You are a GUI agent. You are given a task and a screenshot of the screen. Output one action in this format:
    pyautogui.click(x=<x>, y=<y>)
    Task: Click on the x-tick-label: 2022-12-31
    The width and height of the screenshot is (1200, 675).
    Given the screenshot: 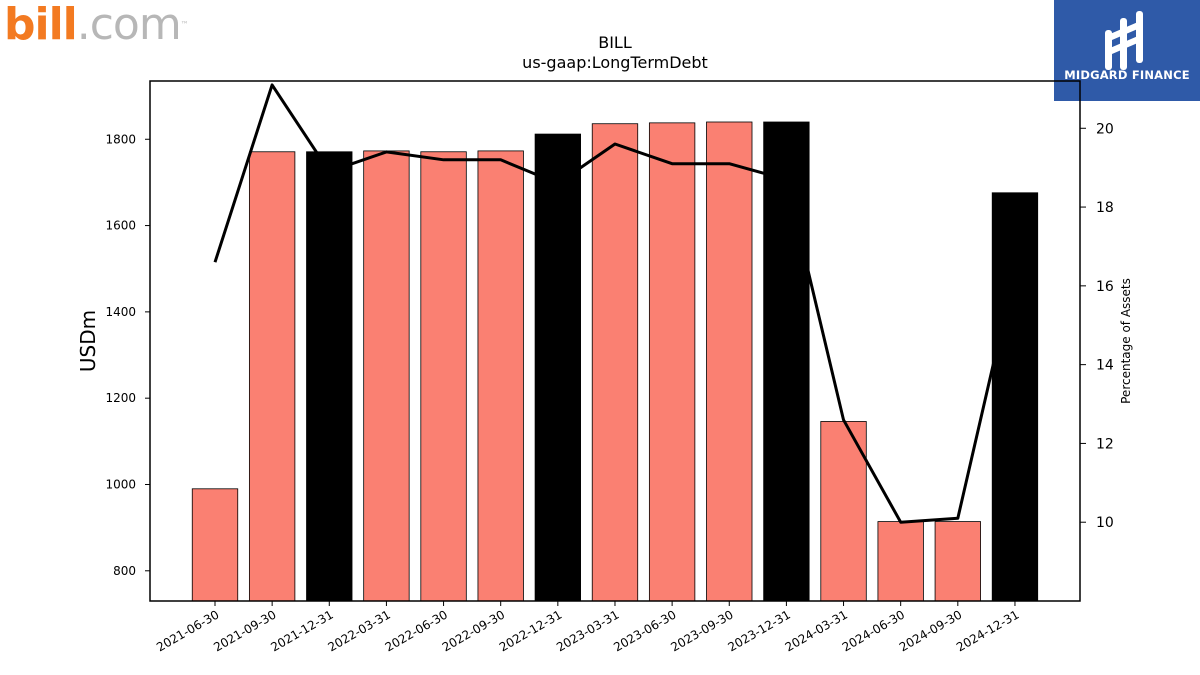 What is the action you would take?
    pyautogui.click(x=530, y=630)
    